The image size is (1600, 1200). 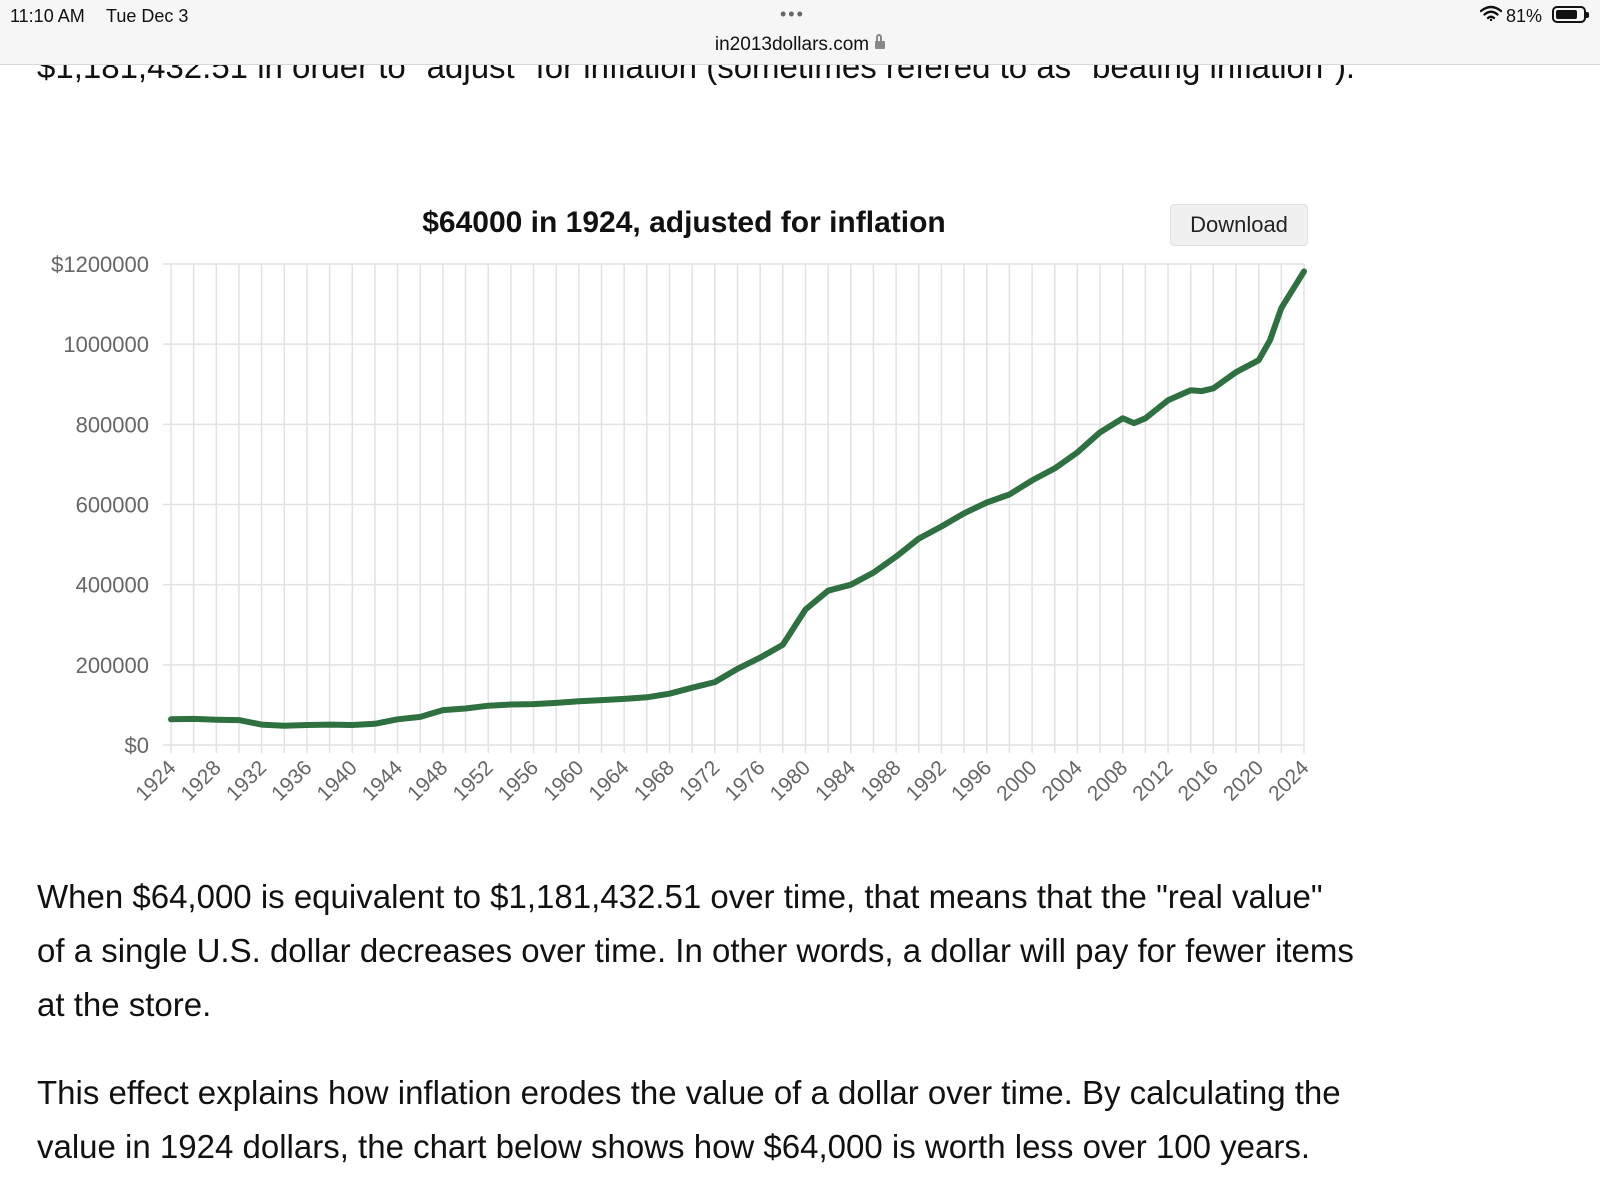 I want to click on wifi-icon, so click(x=1491, y=13).